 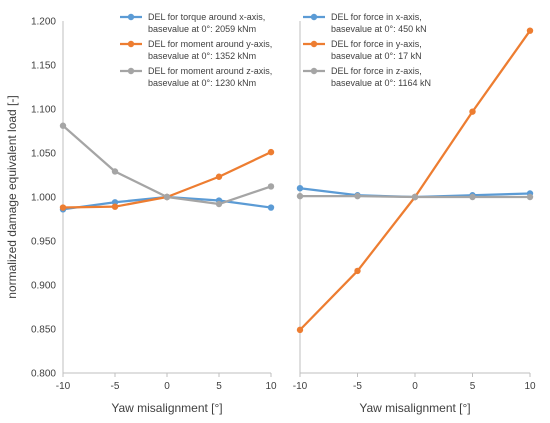 I want to click on y-tick-label: 1.200, so click(x=43, y=22).